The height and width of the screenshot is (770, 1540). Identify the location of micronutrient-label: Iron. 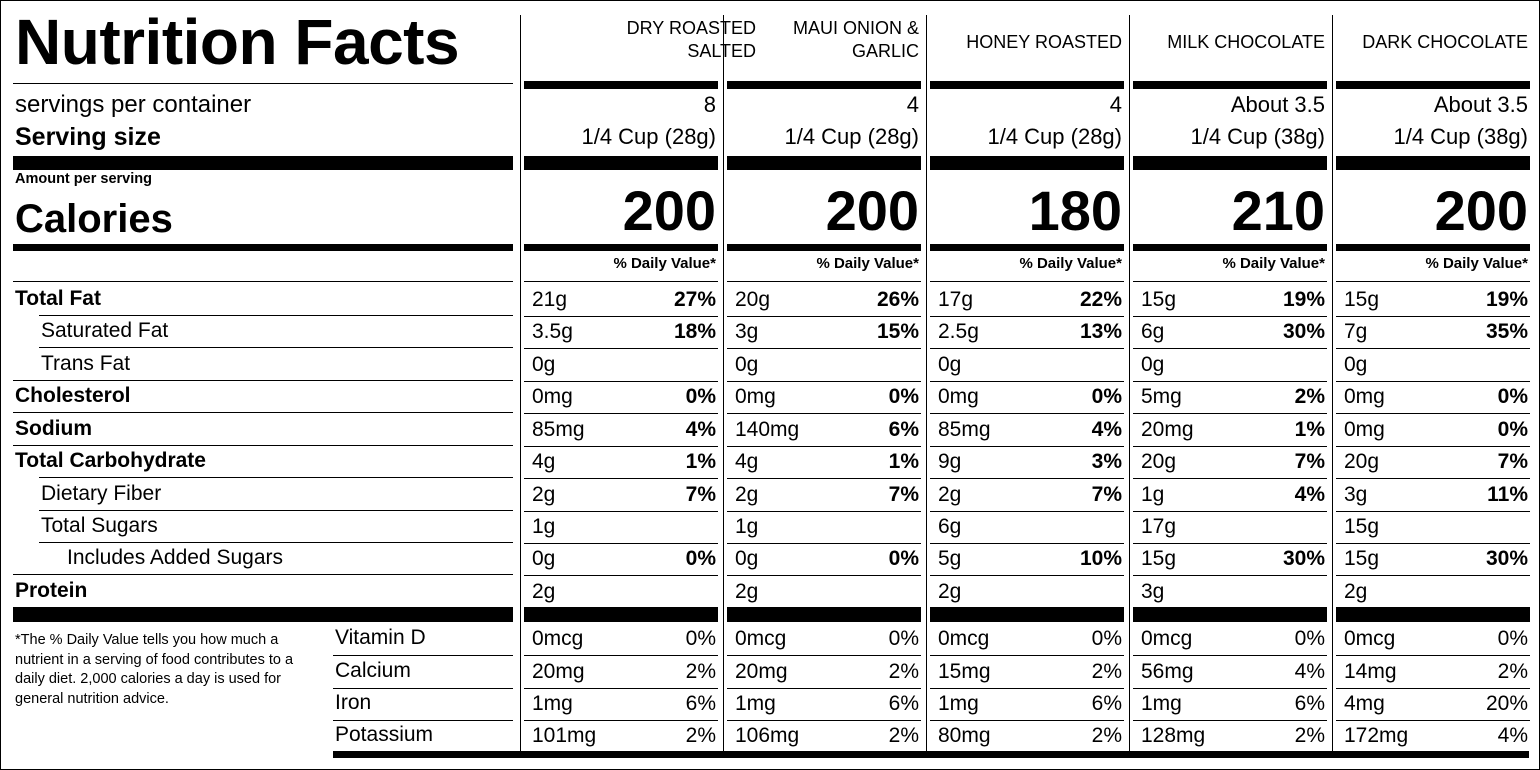
(353, 702).